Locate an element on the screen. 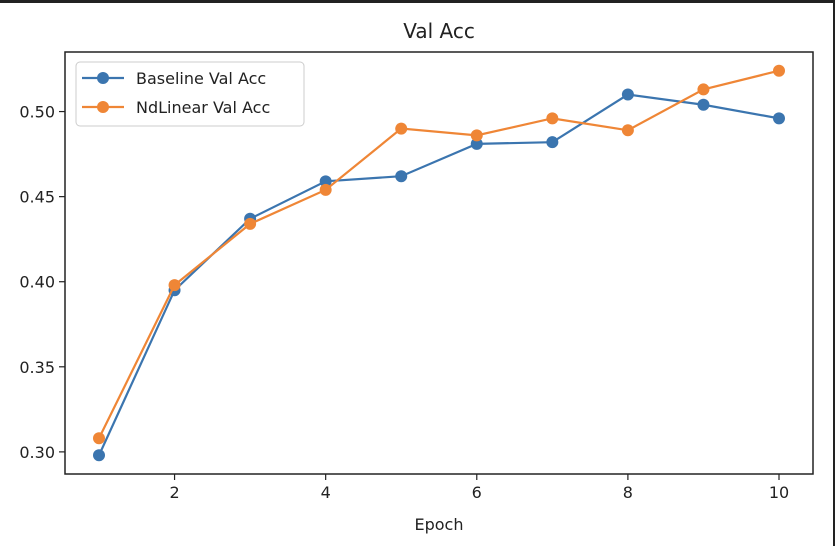 This screenshot has width=835, height=546. legend-marker-ndlinear is located at coordinates (103, 107).